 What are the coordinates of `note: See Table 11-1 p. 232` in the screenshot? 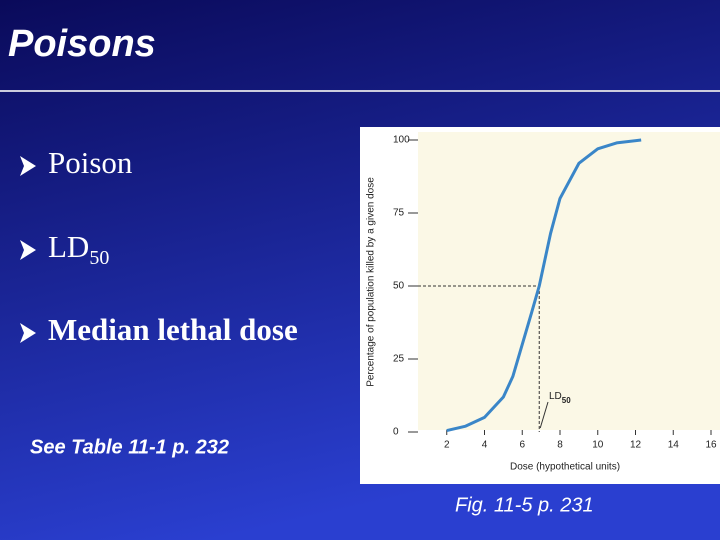 It's located at (129, 447).